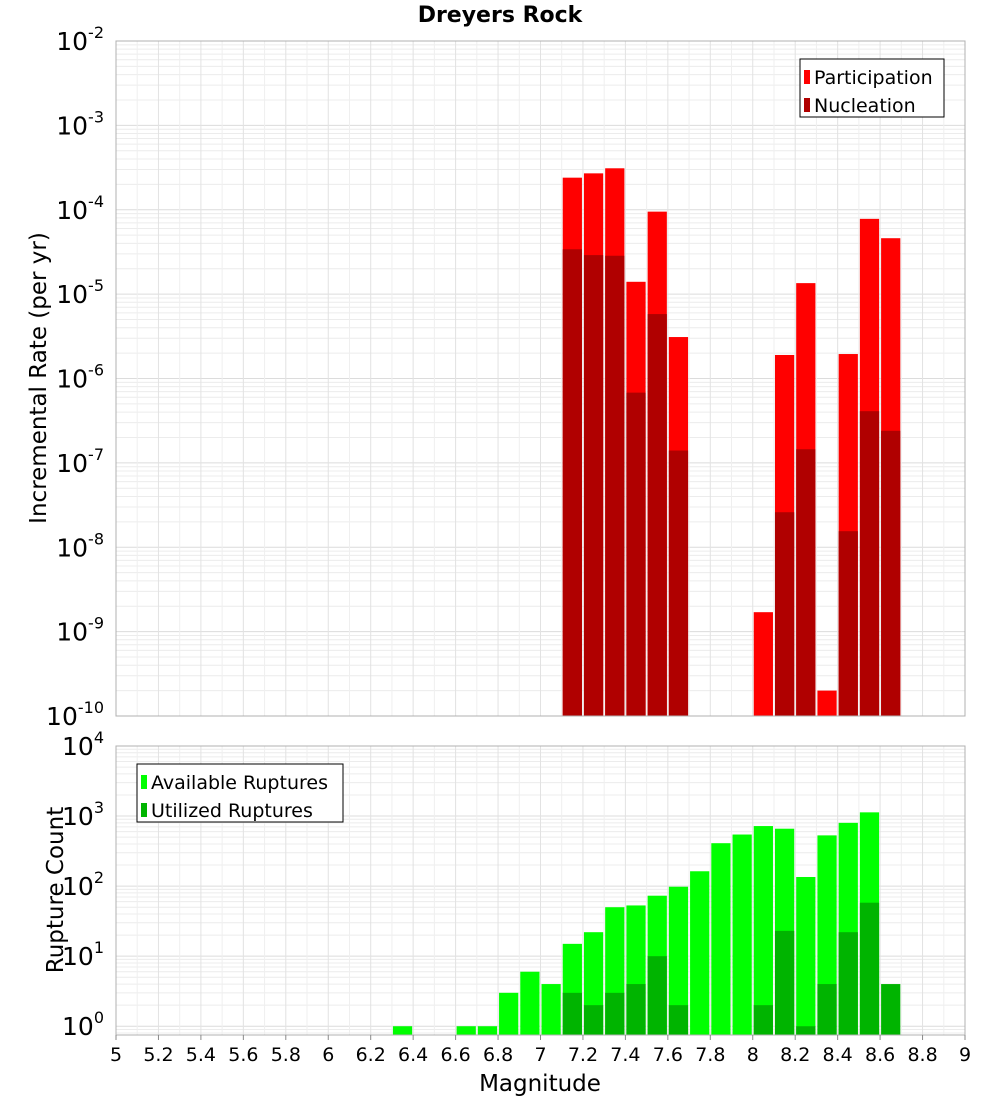 Image resolution: width=1000 pixels, height=1104 pixels. I want to click on y-tick-label: 10⁰, so click(83, 1024).